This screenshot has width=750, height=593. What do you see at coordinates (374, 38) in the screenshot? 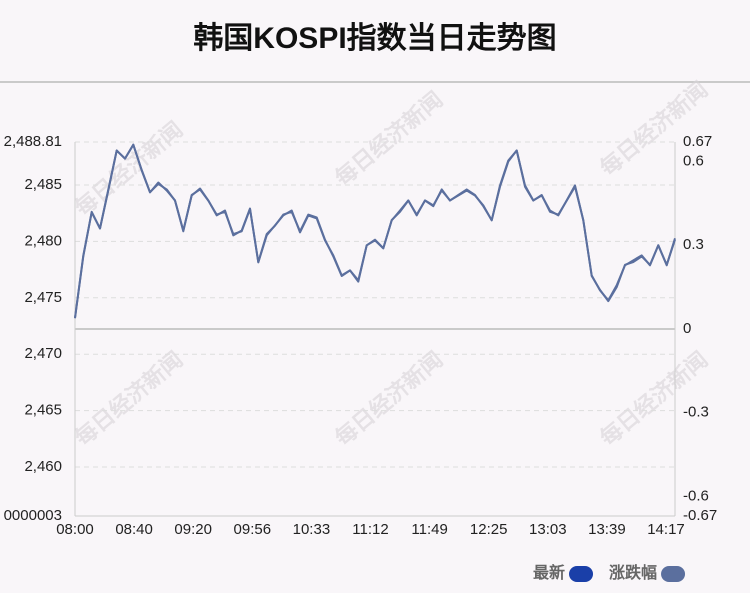
I see `chart-title: 韩国KOSPI指数当日走势图` at bounding box center [374, 38].